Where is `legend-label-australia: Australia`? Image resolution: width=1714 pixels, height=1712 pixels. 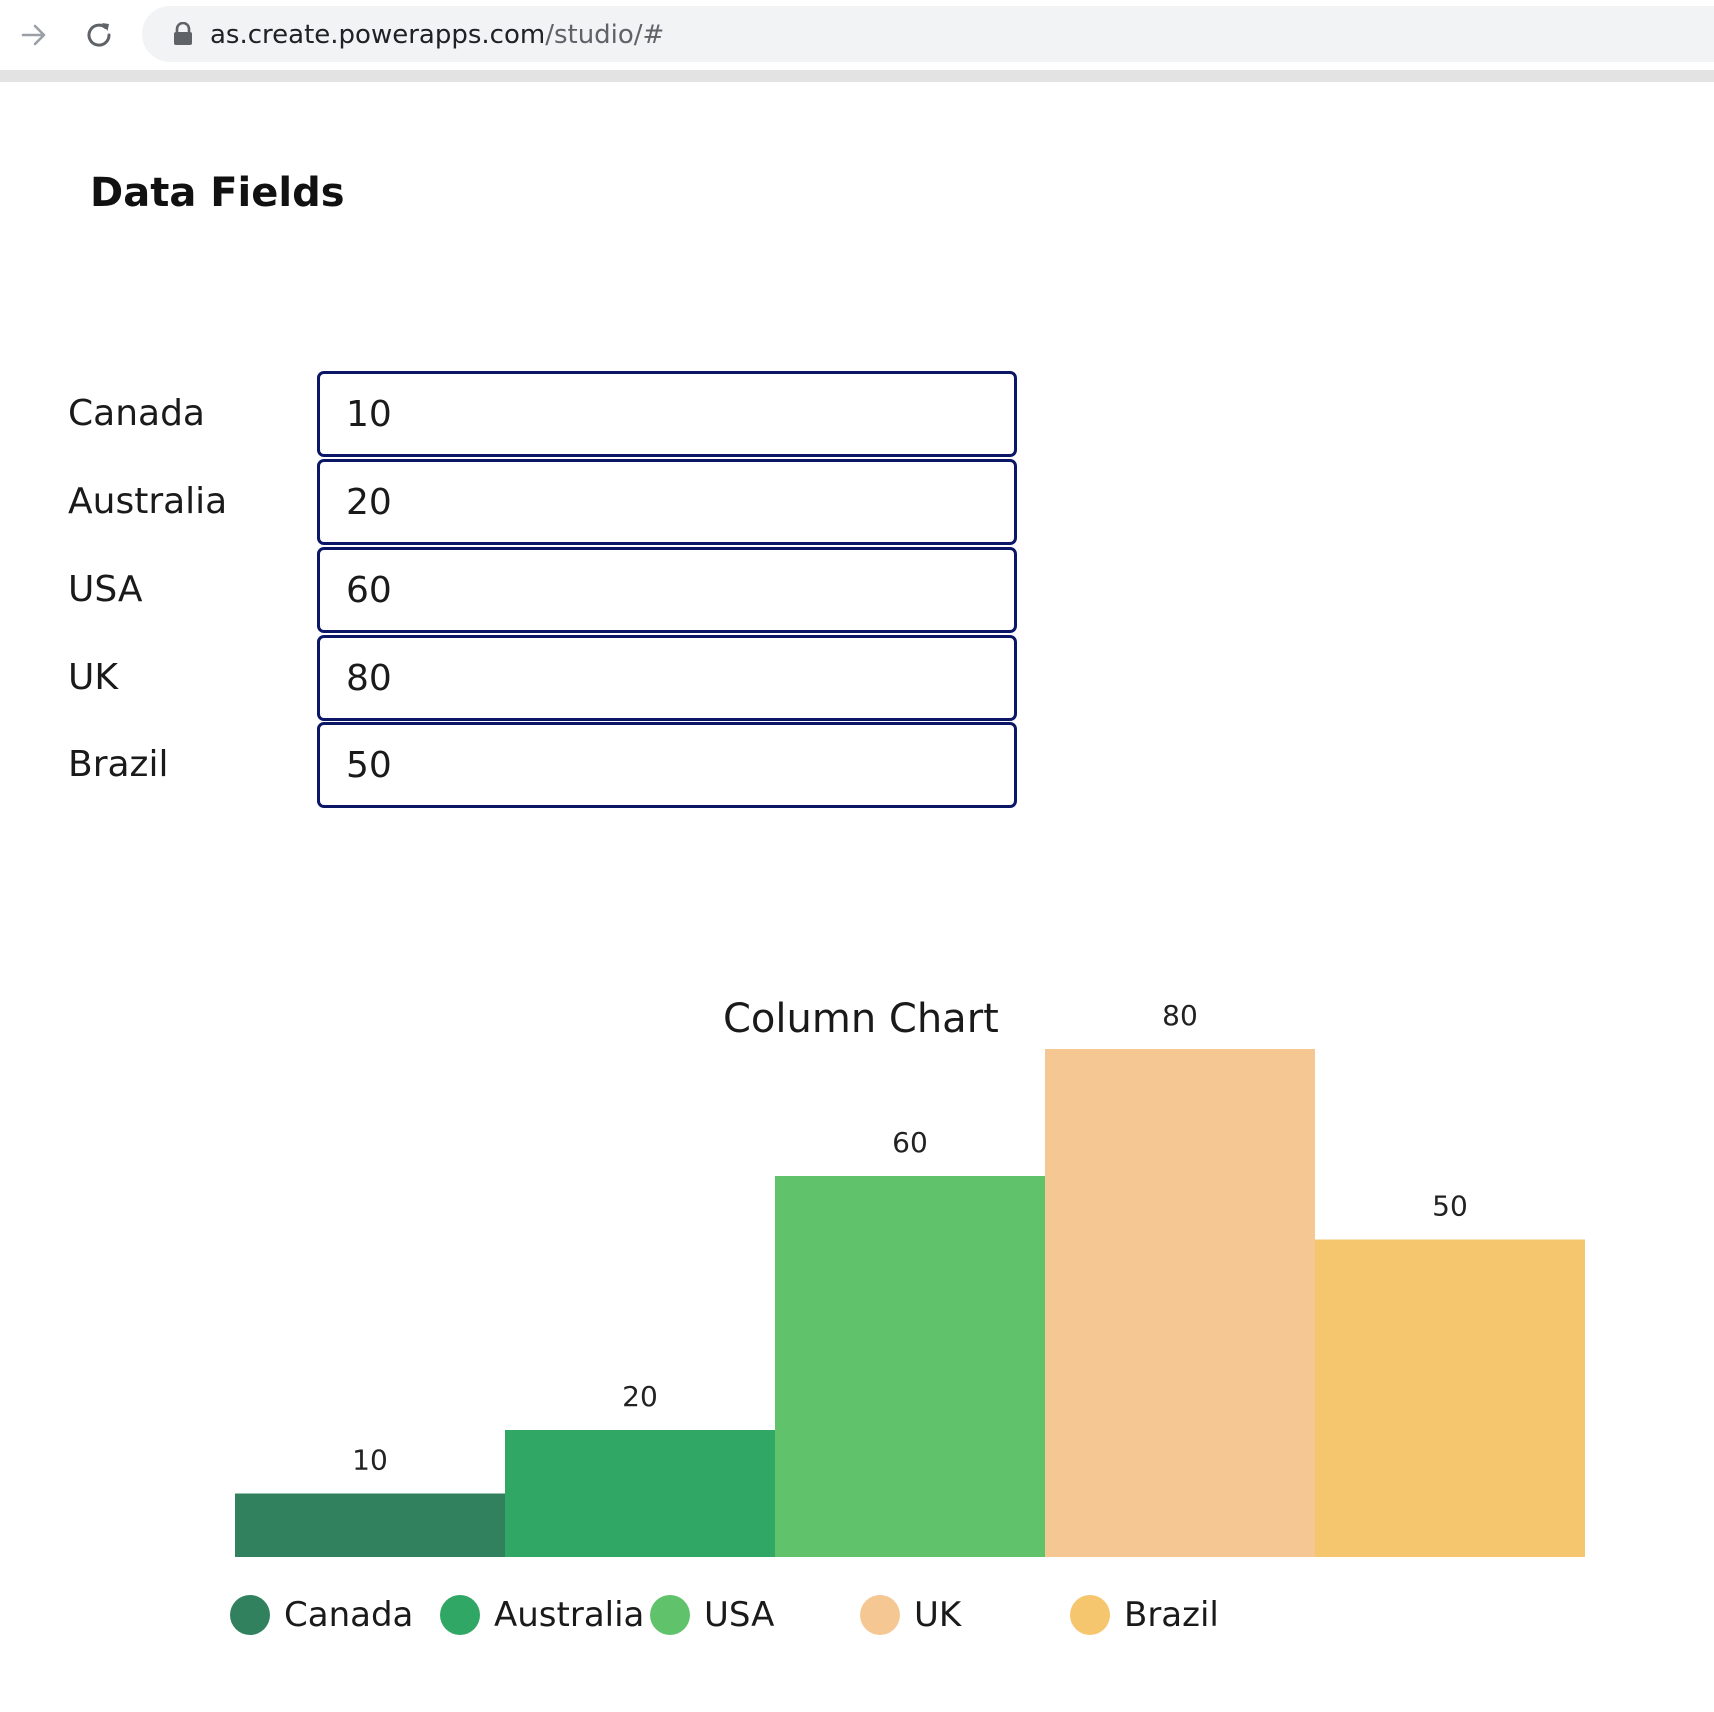
legend-label-australia: Australia is located at coordinates (569, 1615).